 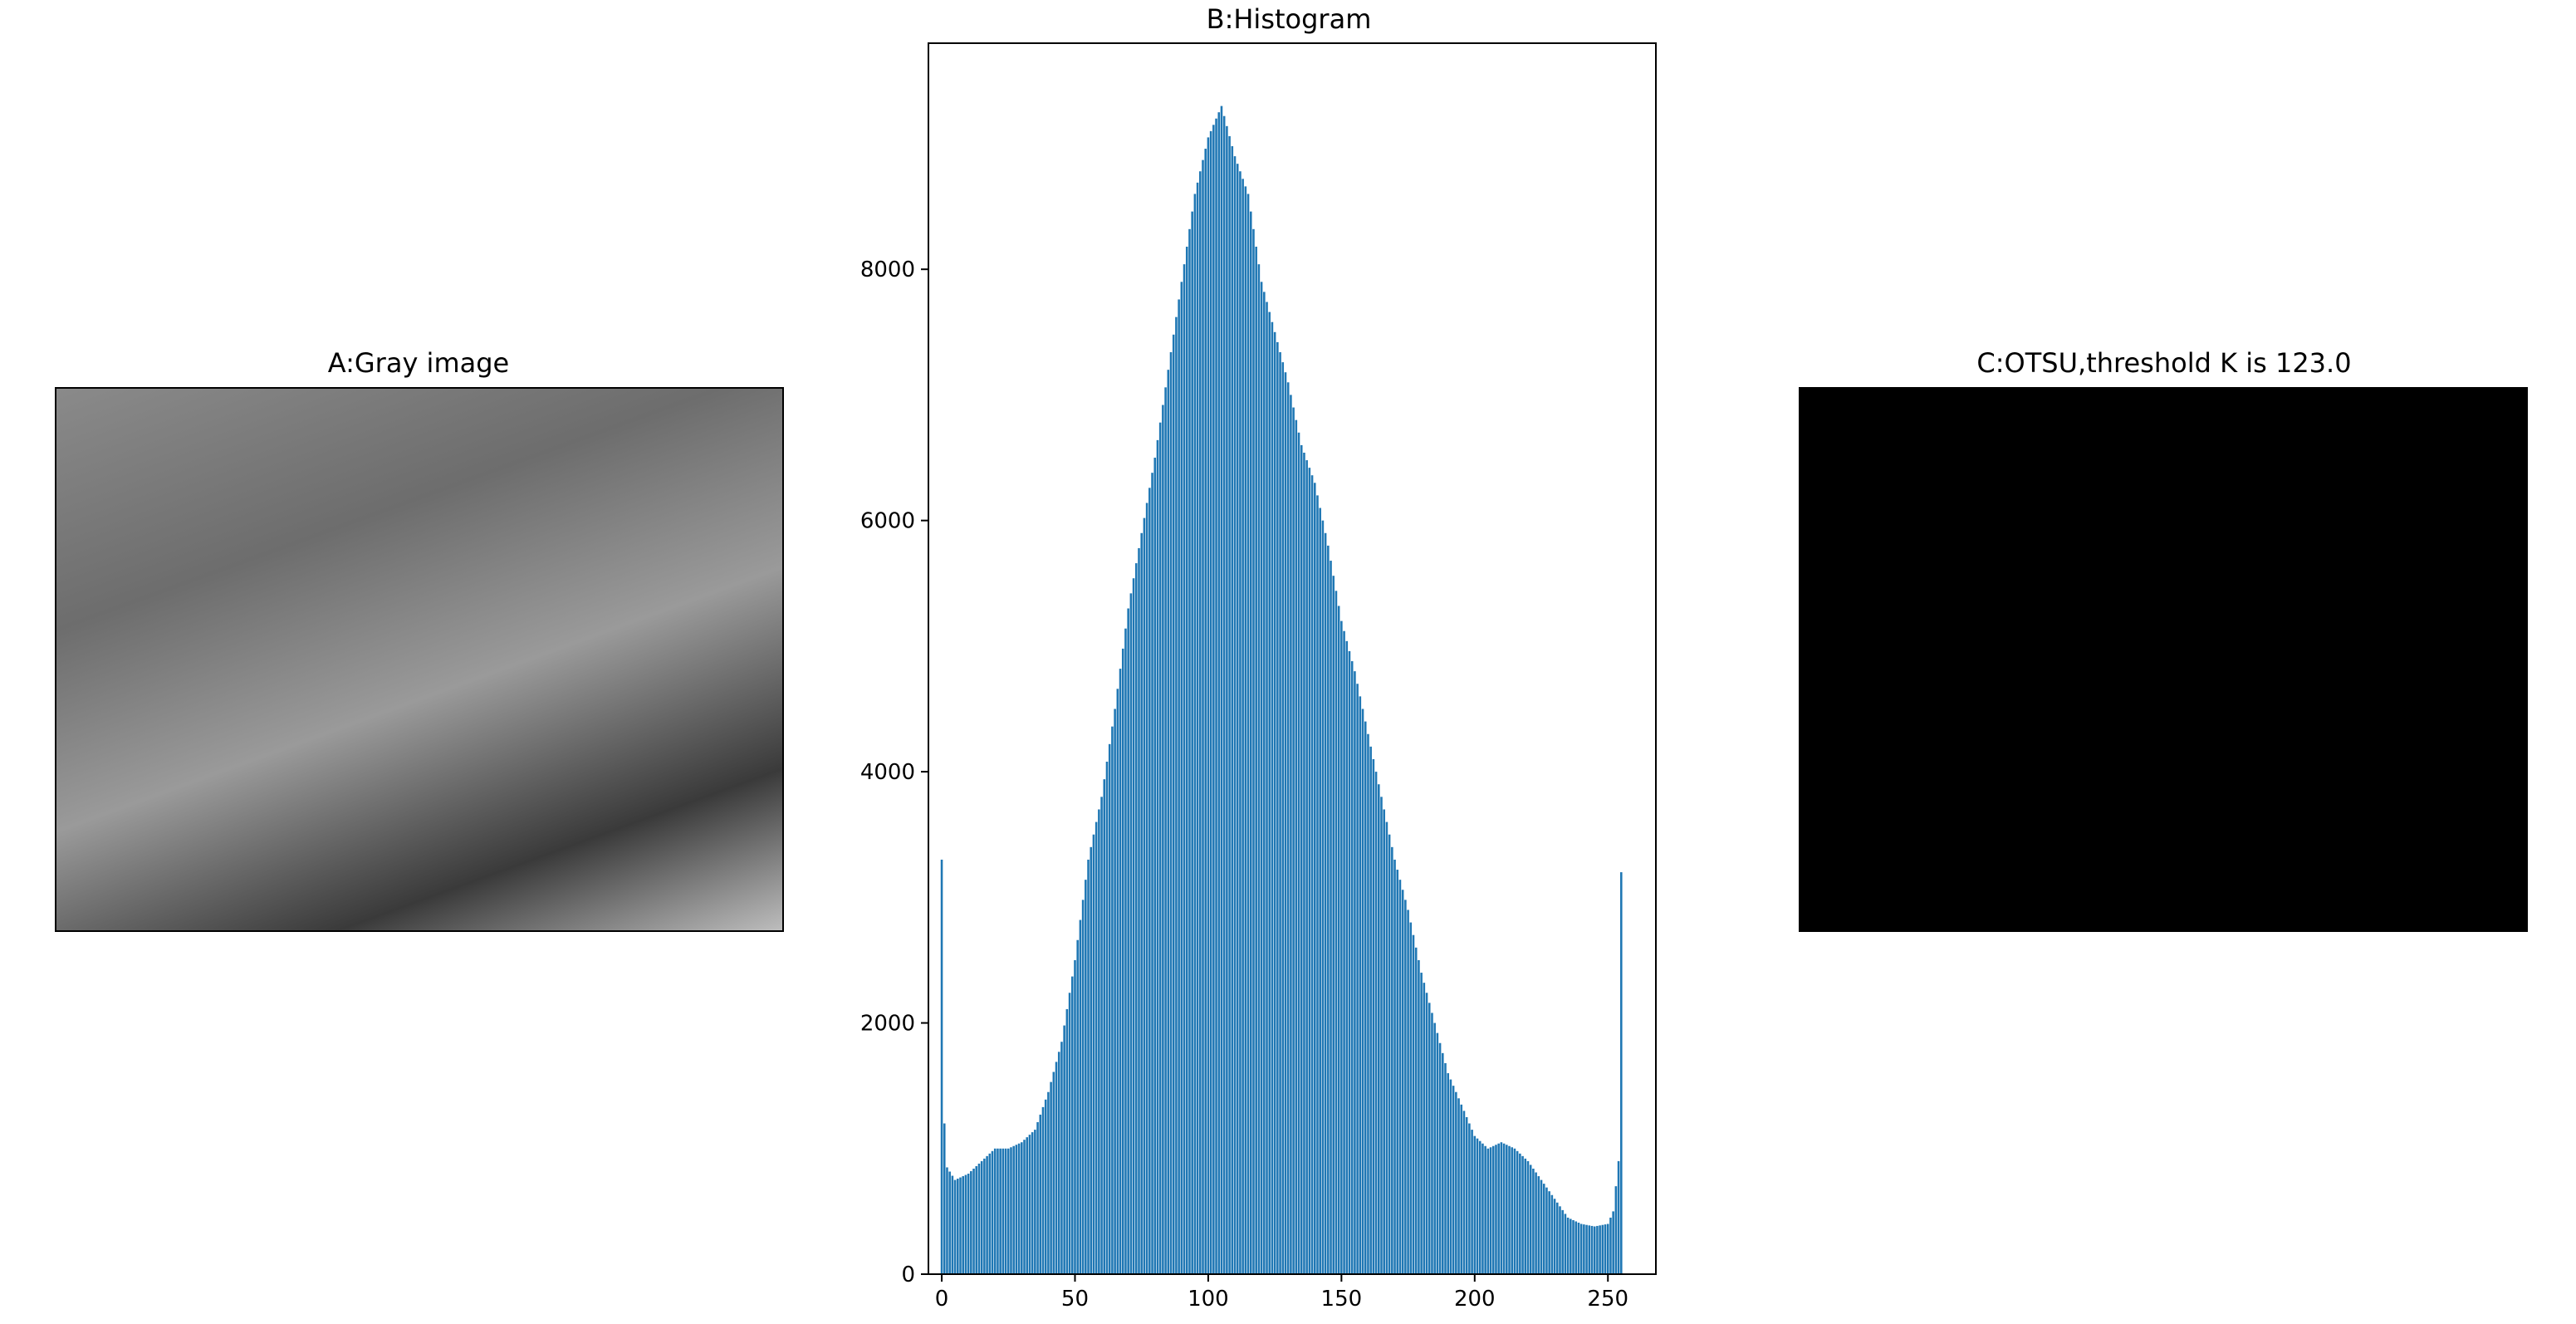 I want to click on y-tick-label: 8000, so click(x=887, y=270).